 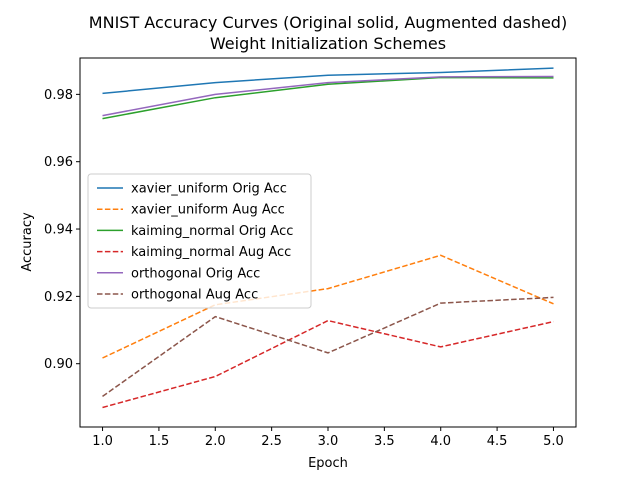 I want to click on legend-label-0: xavier_uniform Orig Acc, so click(x=209, y=189).